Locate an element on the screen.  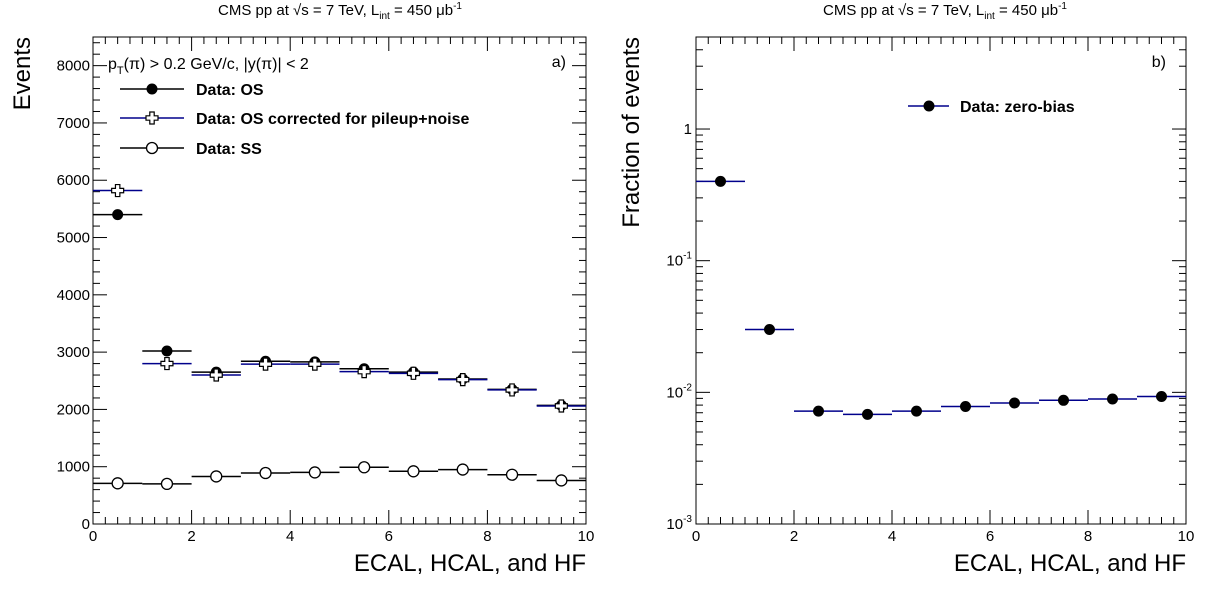
y-axis-title: Fraction of events is located at coordinates (631, 132).